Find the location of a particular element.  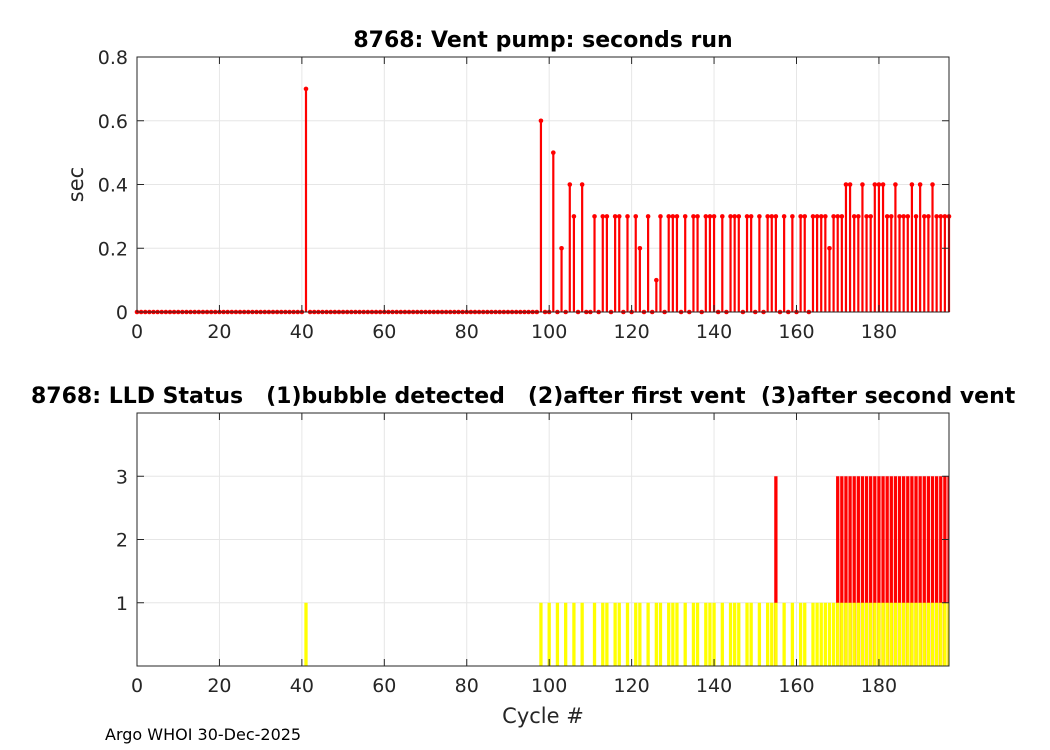

vent-pump-y-tick-label: 0 is located at coordinates (122, 313).